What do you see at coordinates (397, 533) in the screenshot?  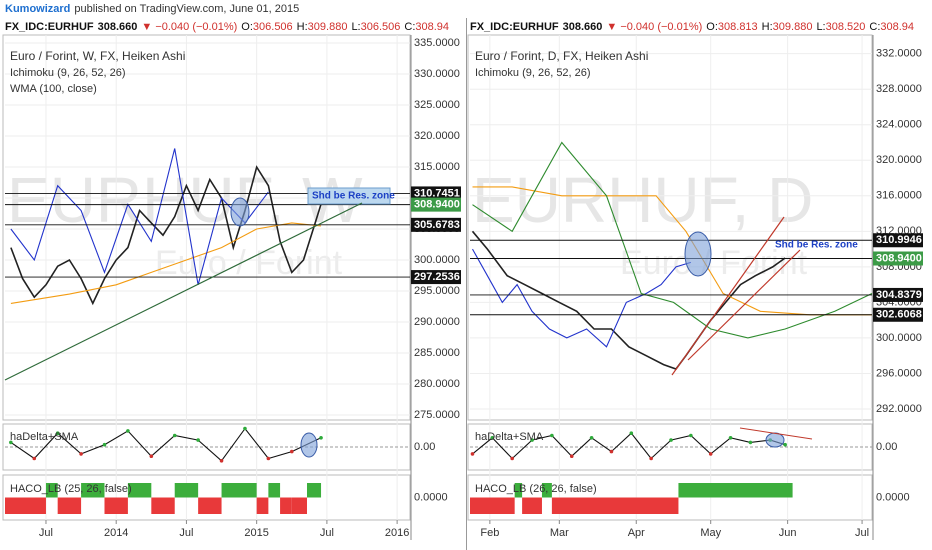 I see `x-tick-label: 2016` at bounding box center [397, 533].